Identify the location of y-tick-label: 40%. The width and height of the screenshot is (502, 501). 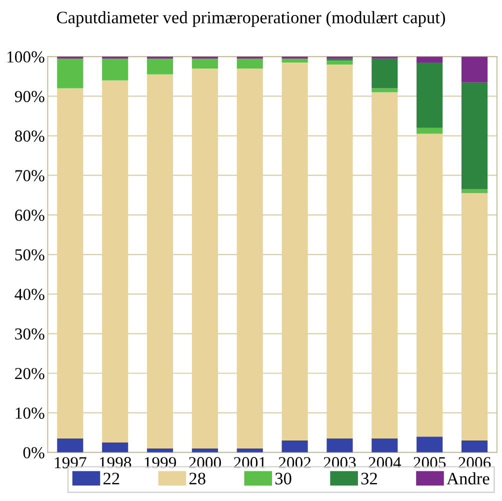
(29, 294).